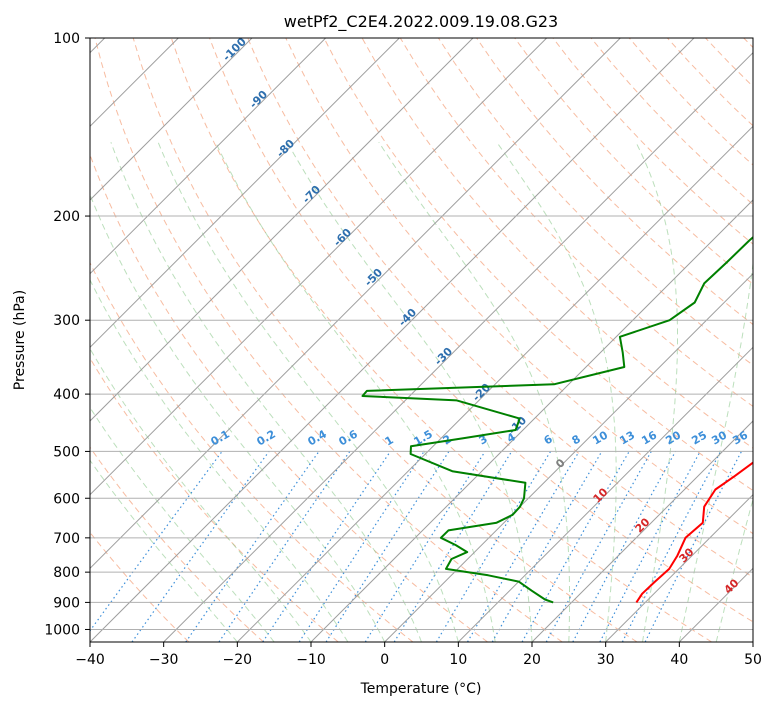 This screenshot has height=708, width=775. I want to click on x-axis-label: Temperature (°C), so click(421, 689).